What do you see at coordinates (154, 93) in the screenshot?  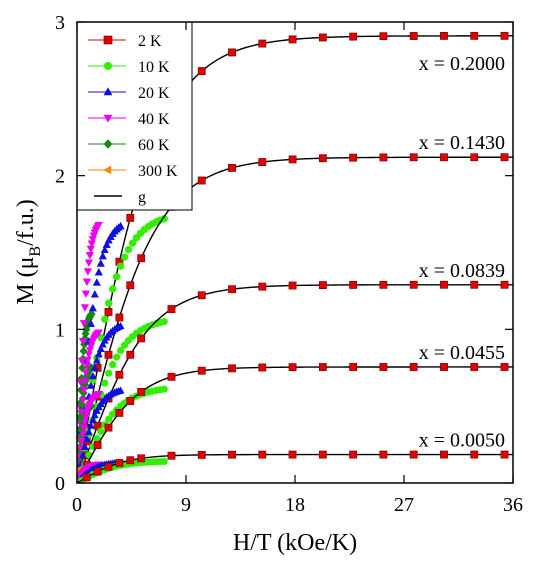 I see `legend-entry-label: 20 K` at bounding box center [154, 93].